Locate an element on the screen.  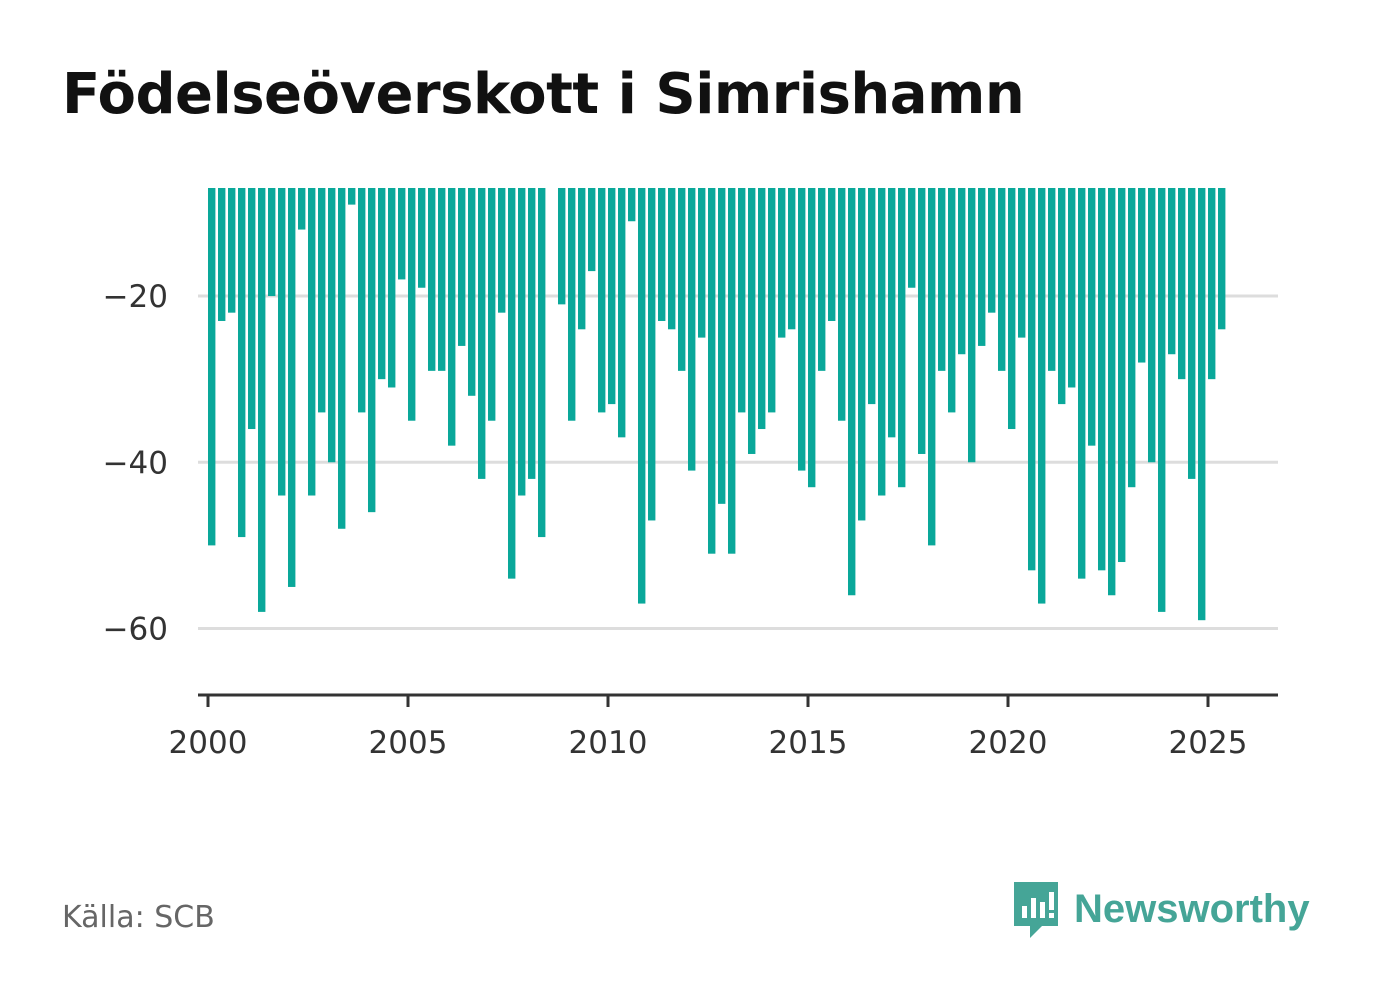
y-tick-label: −40 is located at coordinates (135, 463).